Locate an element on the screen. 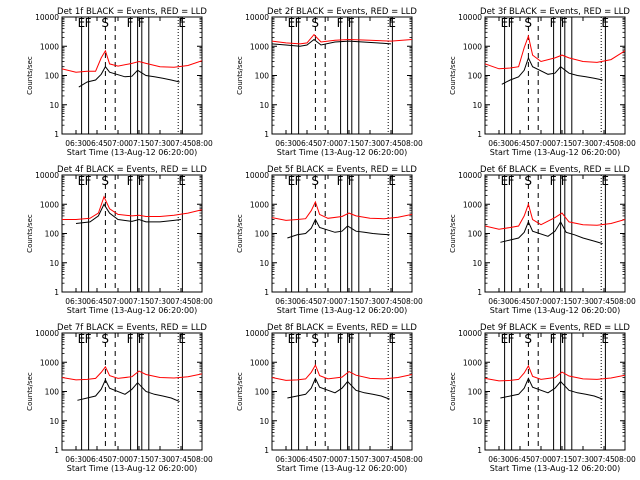 This screenshot has width=640, height=480. panel-title: Det 7f BLACK = Events, RED = LLD is located at coordinates (132, 328).